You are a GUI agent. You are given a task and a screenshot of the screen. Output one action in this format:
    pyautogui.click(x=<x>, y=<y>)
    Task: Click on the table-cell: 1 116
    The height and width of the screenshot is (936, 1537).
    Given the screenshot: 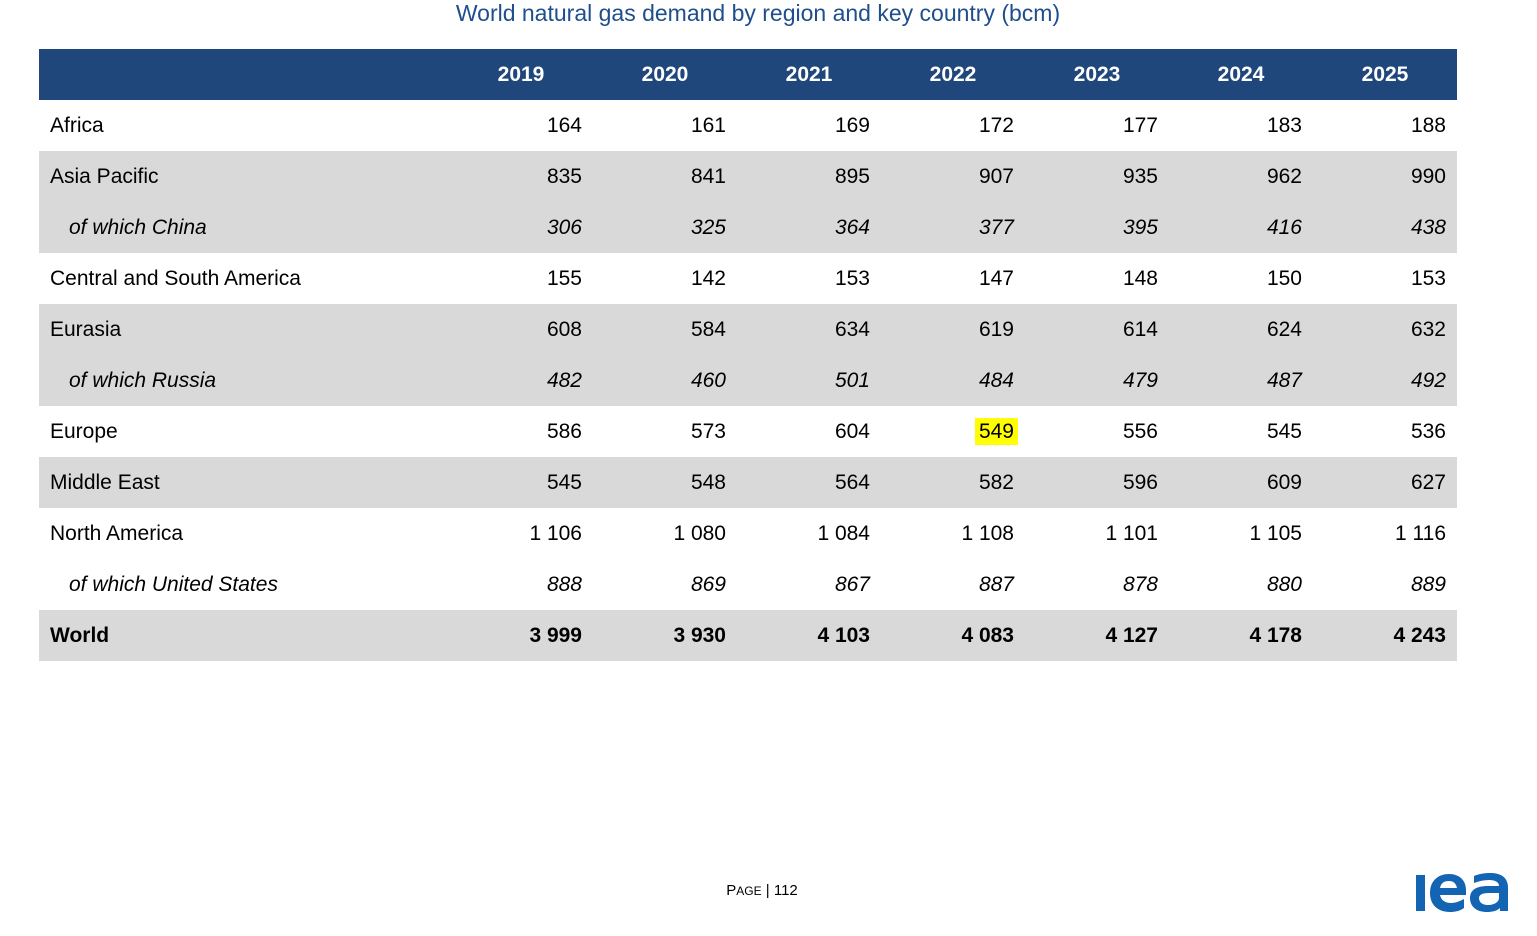 What is the action you would take?
    pyautogui.click(x=1420, y=533)
    